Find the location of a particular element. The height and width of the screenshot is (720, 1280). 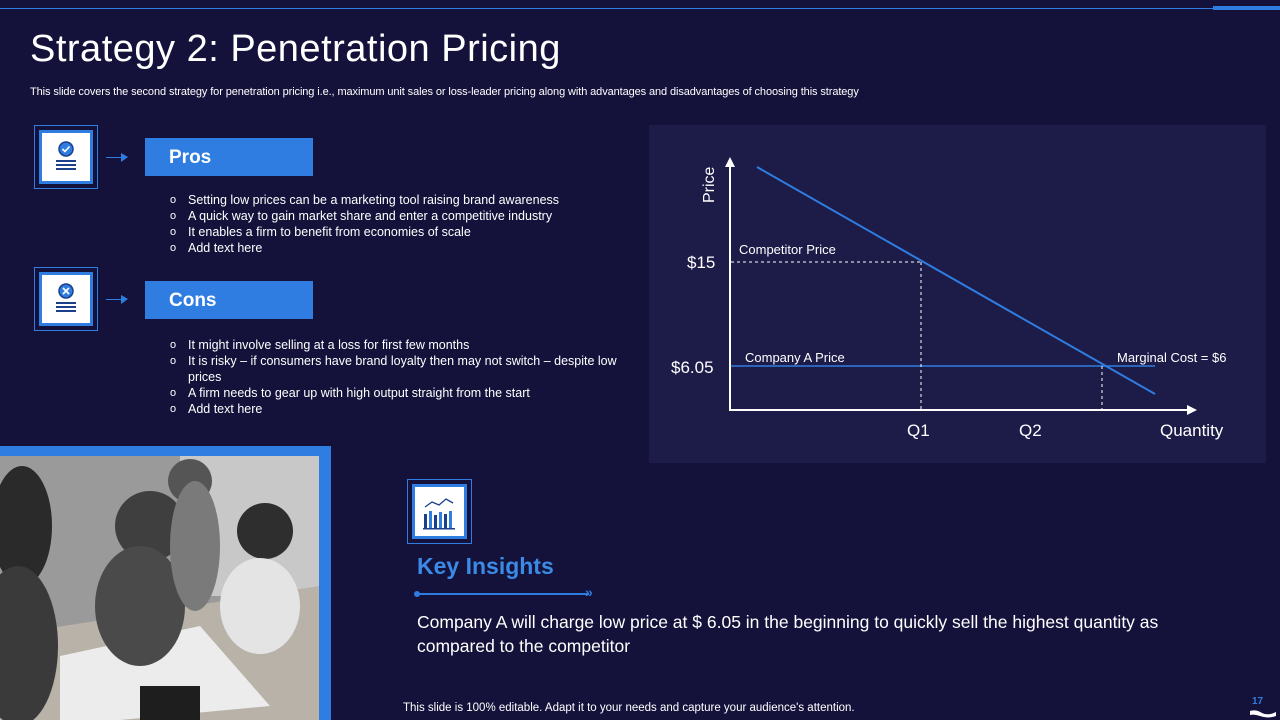

insights-divider is located at coordinates (501, 594).